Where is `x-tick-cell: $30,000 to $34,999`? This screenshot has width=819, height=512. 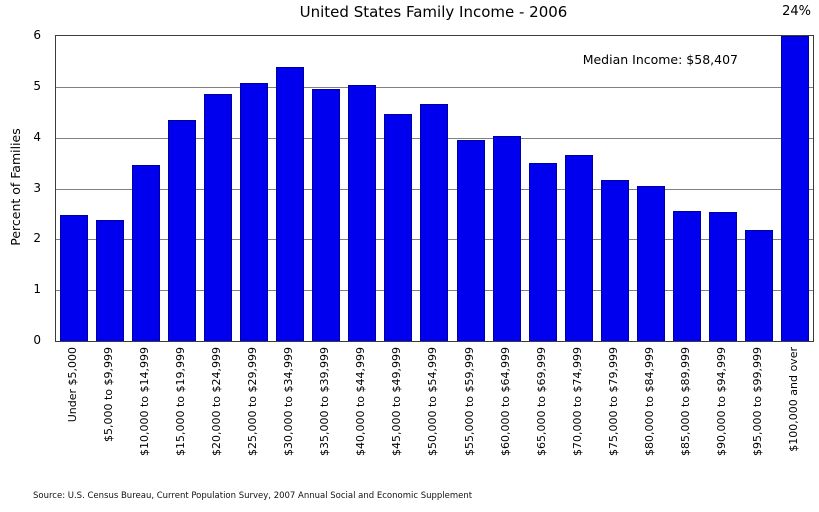
x-tick-cell: $30,000 to $34,999 is located at coordinates (289, 413).